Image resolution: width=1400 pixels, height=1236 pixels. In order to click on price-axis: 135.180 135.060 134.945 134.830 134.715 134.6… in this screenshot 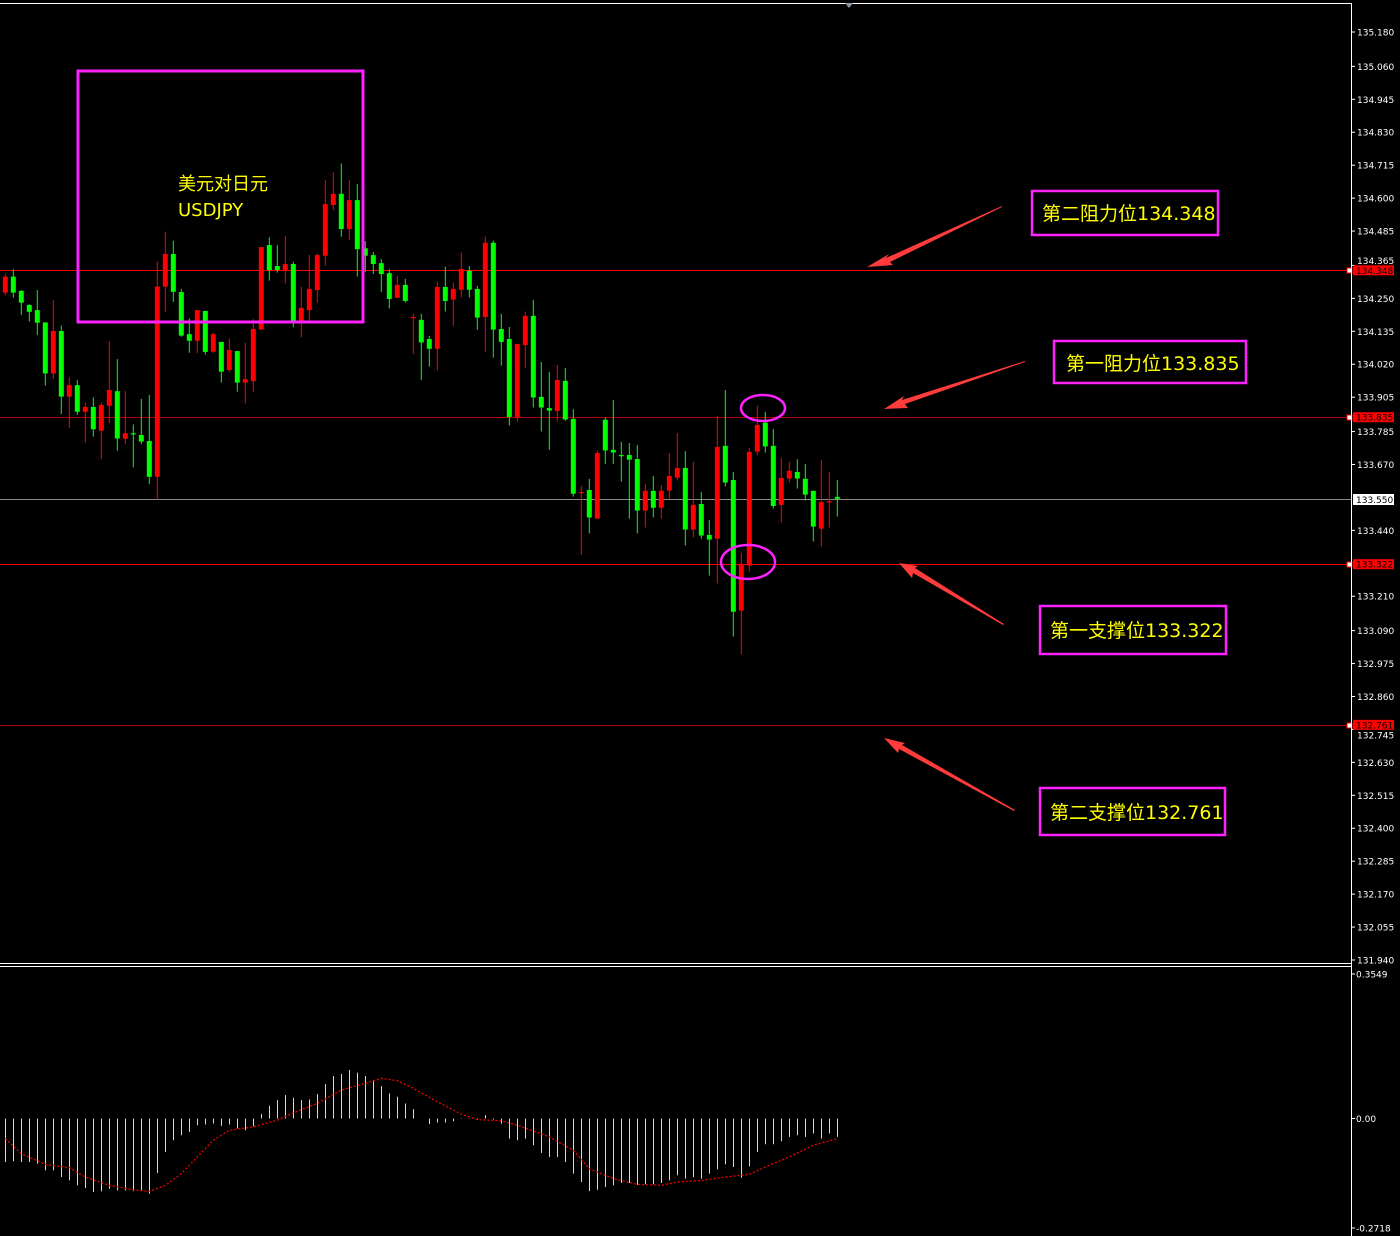, I will do `click(1373, 498)`.